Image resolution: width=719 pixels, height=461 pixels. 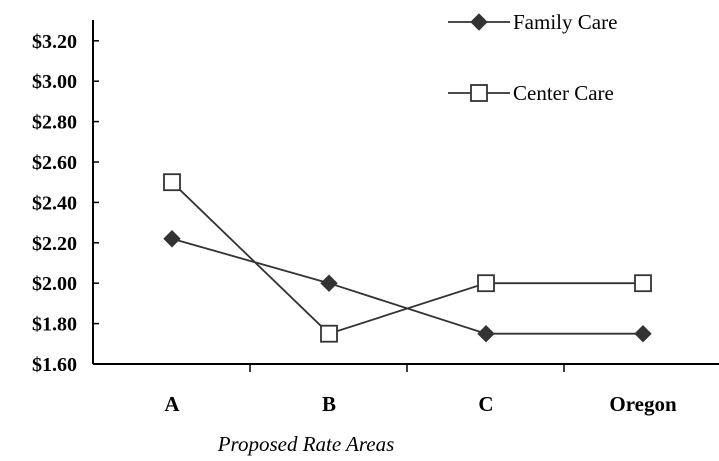 I want to click on x-axis-title: Proposed Rate Areas, so click(x=306, y=444).